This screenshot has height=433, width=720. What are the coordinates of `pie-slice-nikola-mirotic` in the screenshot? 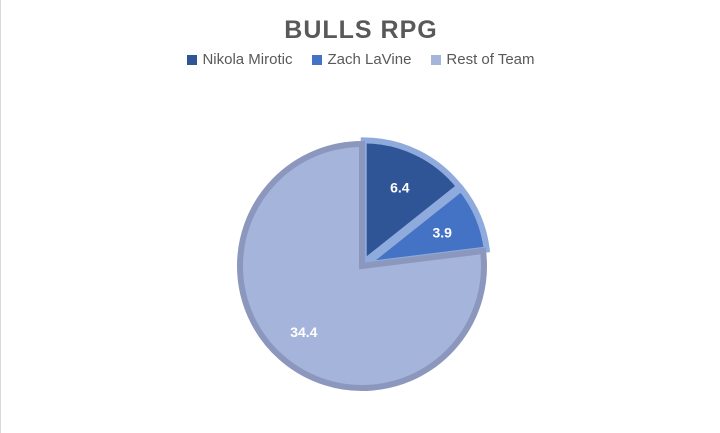 It's located at (412, 203).